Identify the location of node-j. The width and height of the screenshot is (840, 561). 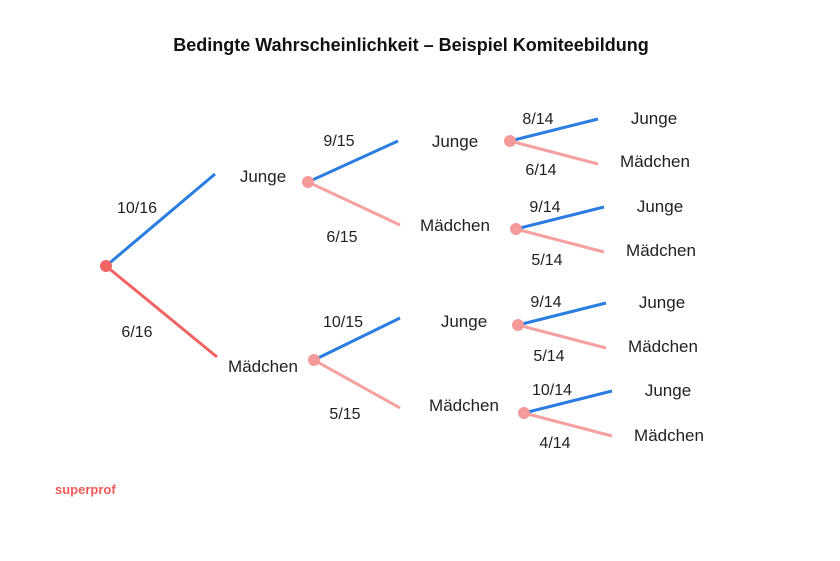
(308, 182).